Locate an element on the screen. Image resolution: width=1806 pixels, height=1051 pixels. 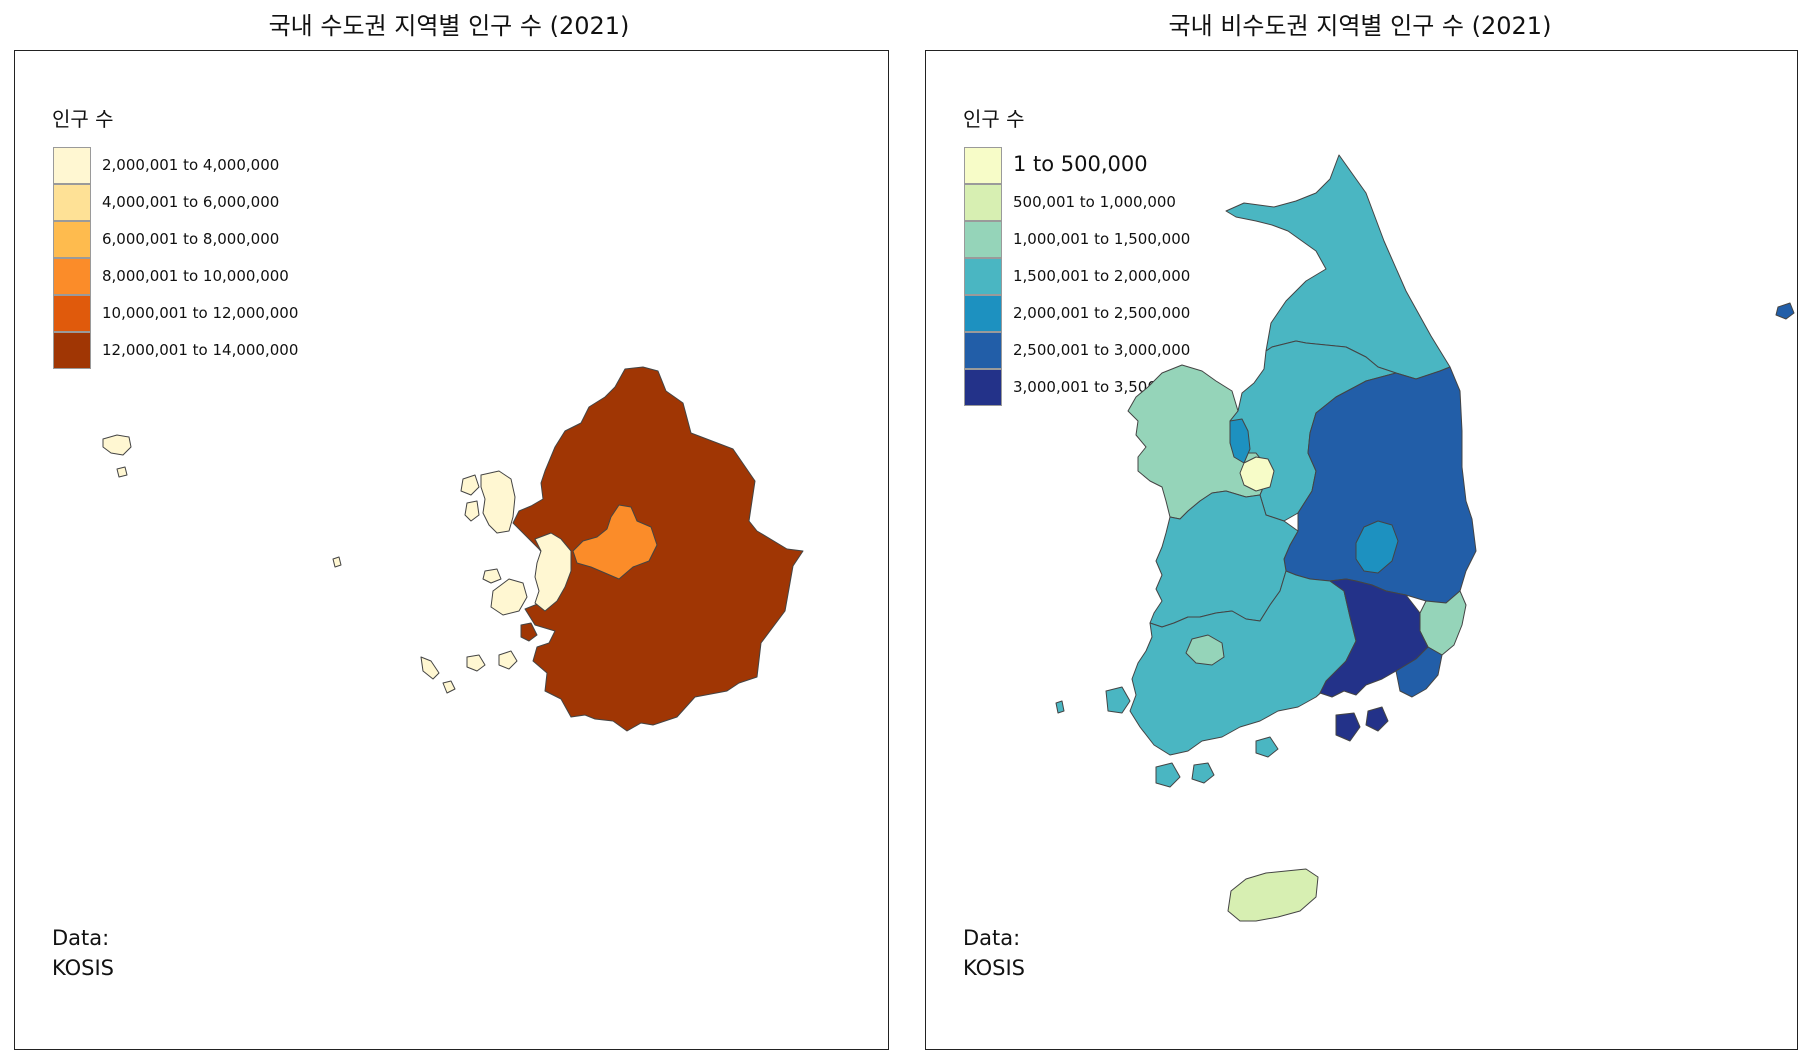
region-busan is located at coordinates (1419, 672).